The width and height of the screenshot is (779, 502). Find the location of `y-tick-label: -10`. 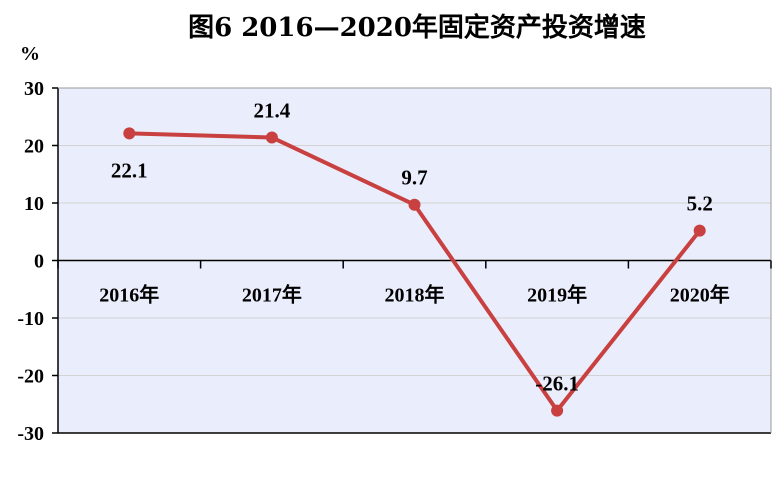

y-tick-label: -10 is located at coordinates (30, 319).